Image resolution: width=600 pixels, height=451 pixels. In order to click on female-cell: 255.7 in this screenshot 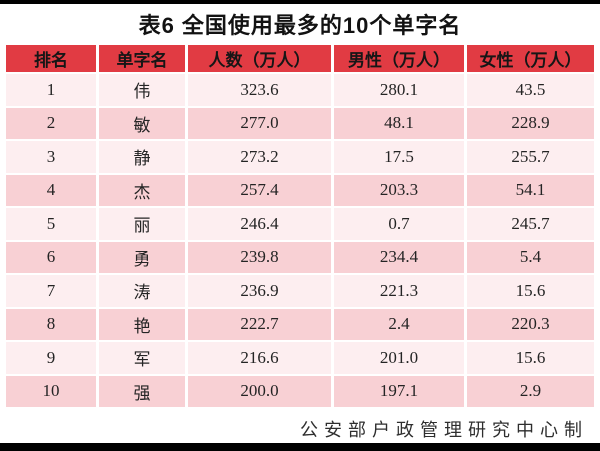, I will do `click(530, 157)`.